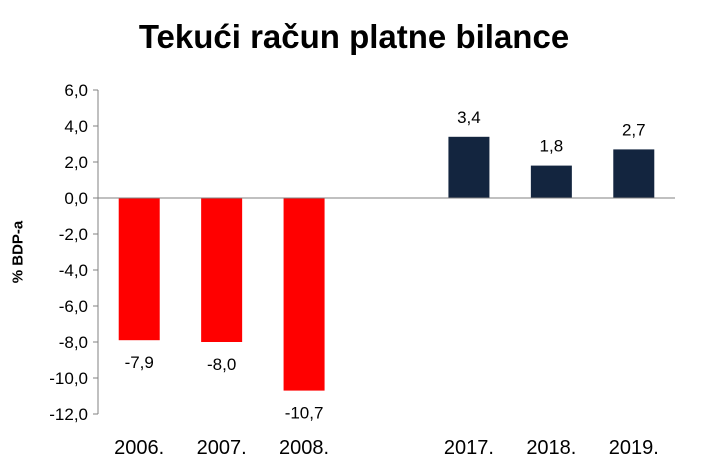  What do you see at coordinates (73, 342) in the screenshot?
I see `y-tick-label: -8,0` at bounding box center [73, 342].